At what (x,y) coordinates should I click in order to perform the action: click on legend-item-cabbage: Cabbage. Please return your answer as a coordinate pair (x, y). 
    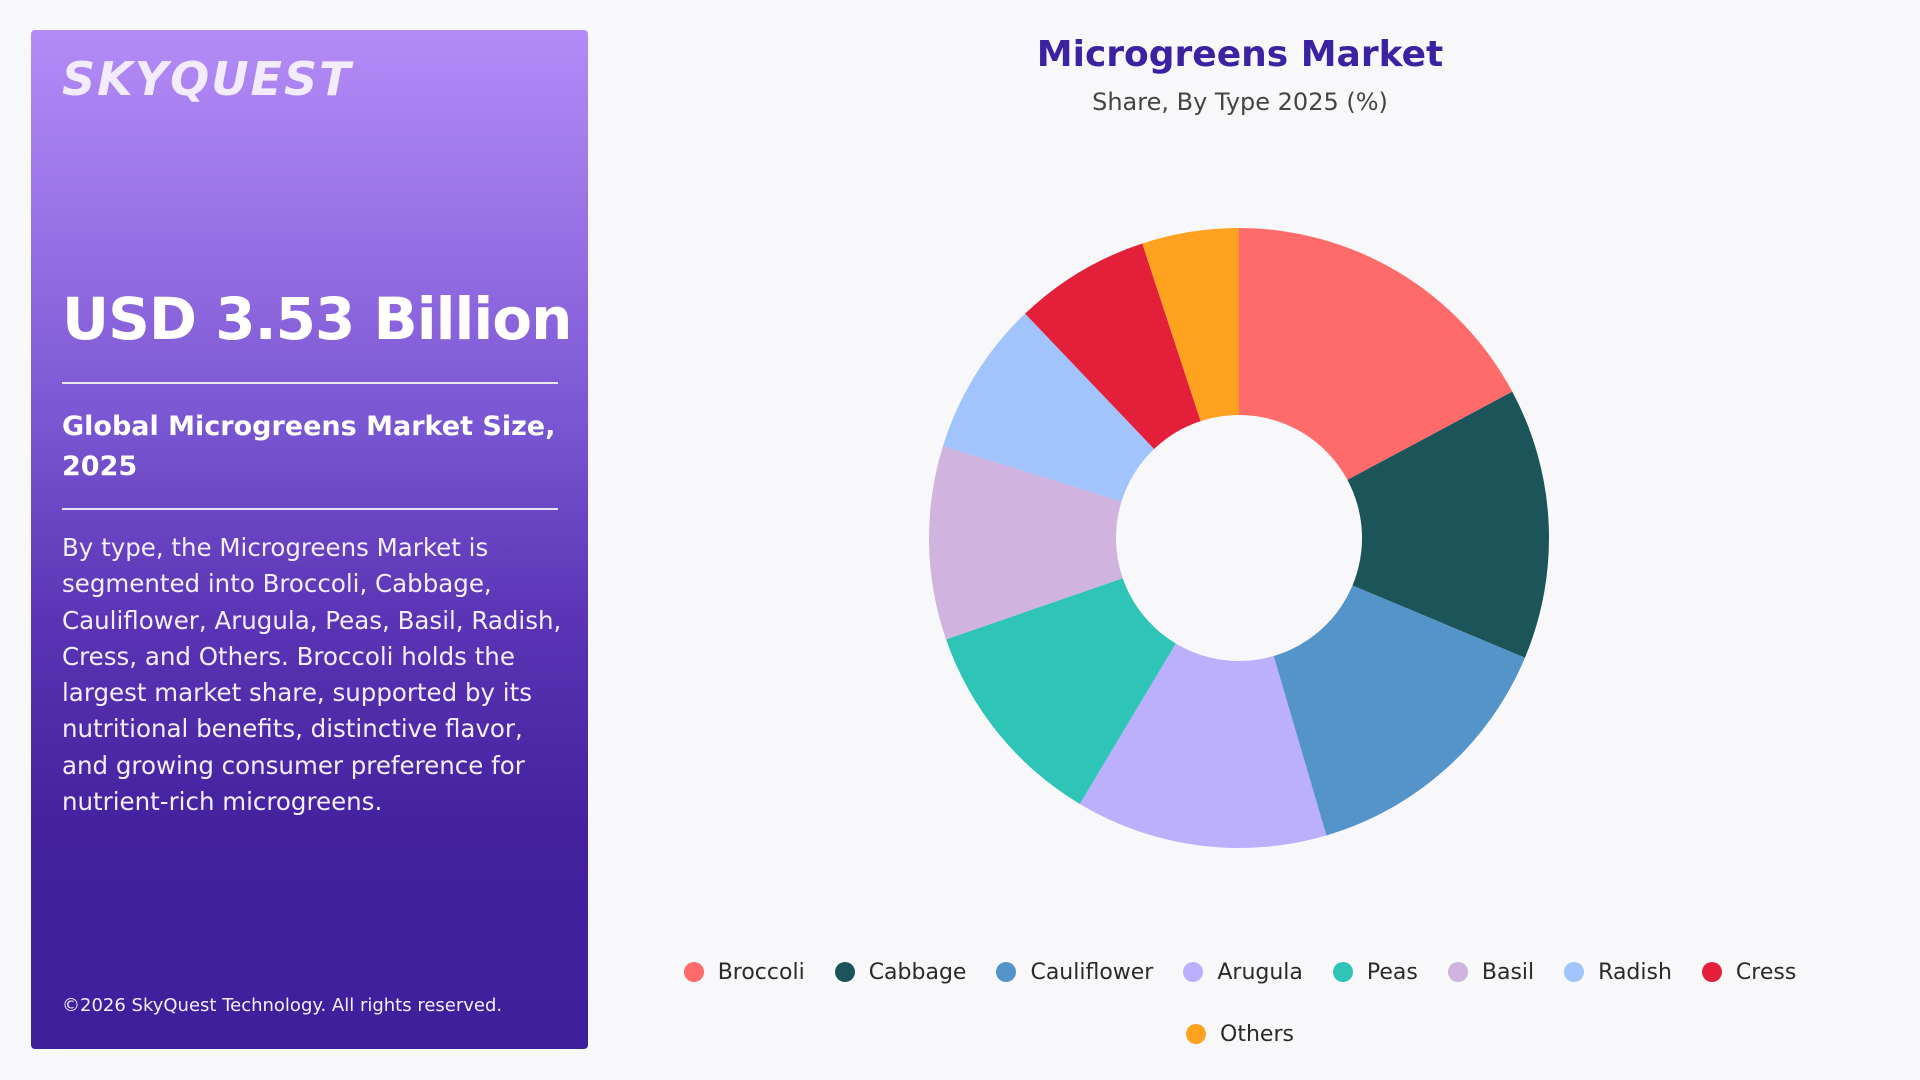
    Looking at the image, I should click on (900, 972).